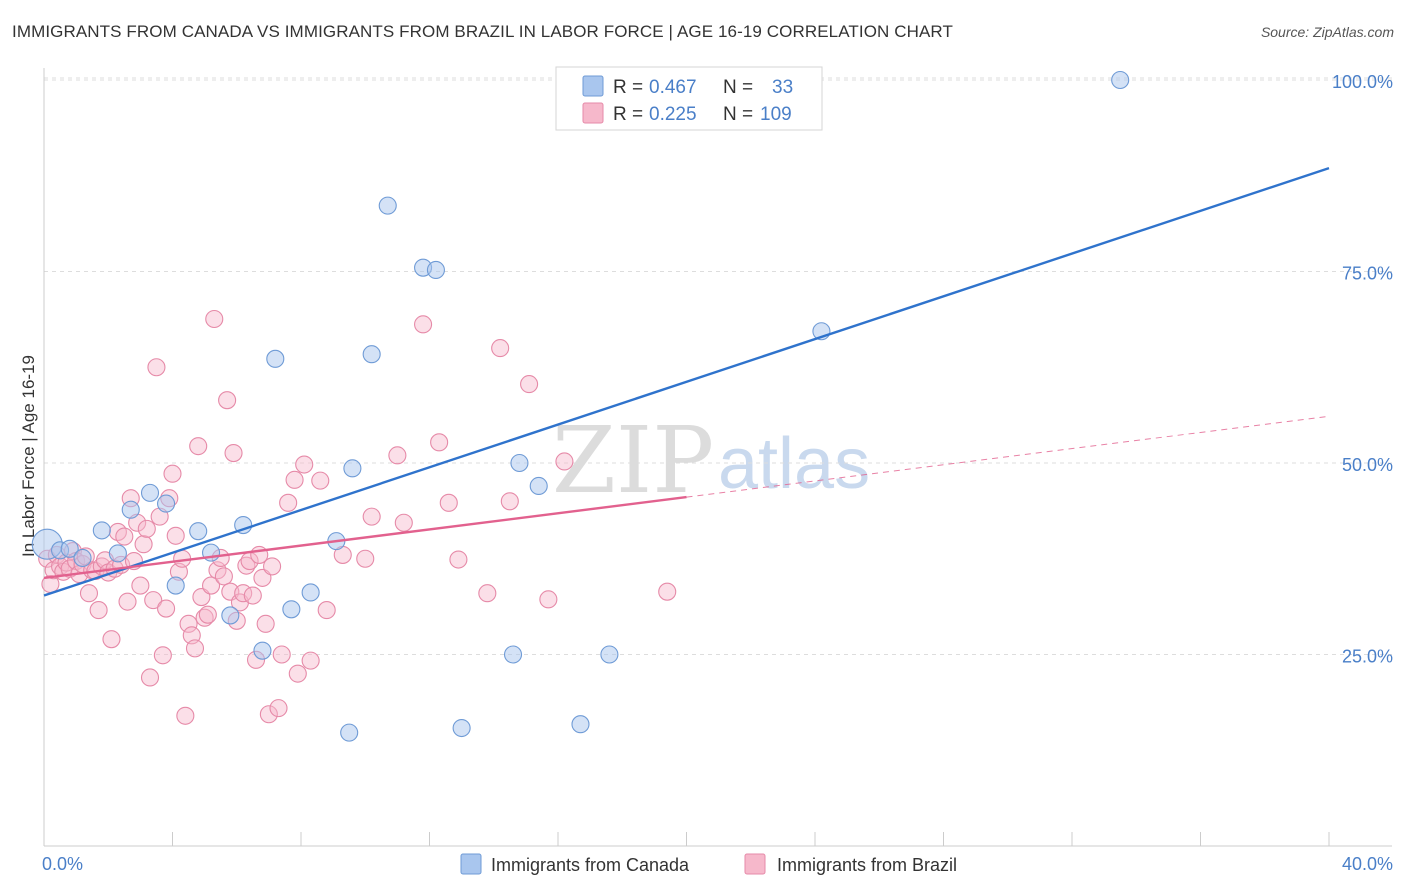  What do you see at coordinates (593, 113) in the screenshot?
I see `brazil-swatch` at bounding box center [593, 113].